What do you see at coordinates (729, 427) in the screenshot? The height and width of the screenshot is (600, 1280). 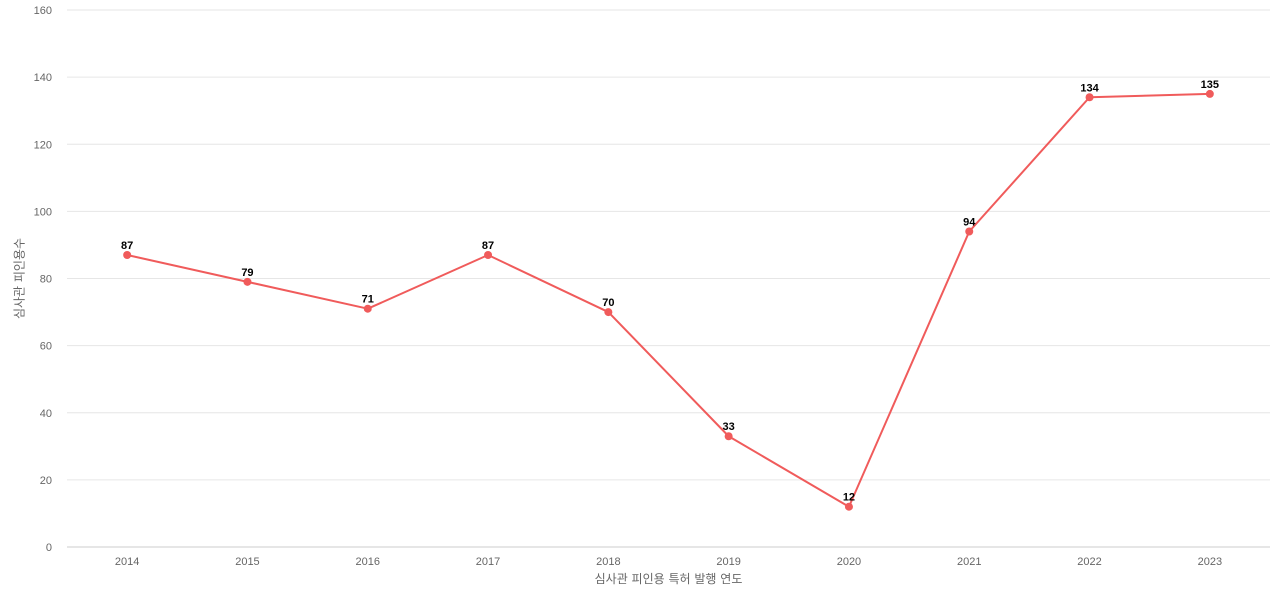 I see `data-label: 33` at bounding box center [729, 427].